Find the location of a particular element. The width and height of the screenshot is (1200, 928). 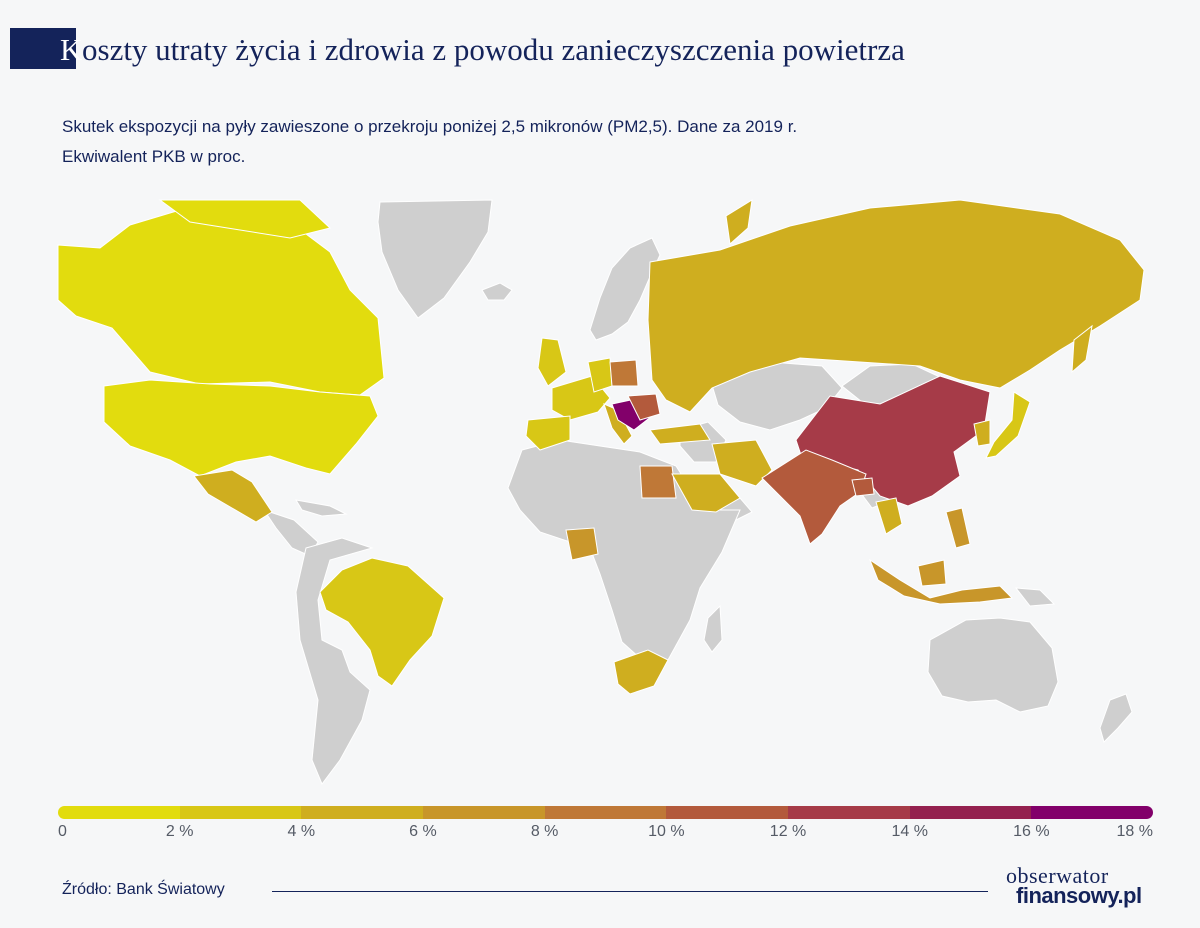

subtitle-line-2: Ekwiwalent PKB w proc. is located at coordinates (154, 156).